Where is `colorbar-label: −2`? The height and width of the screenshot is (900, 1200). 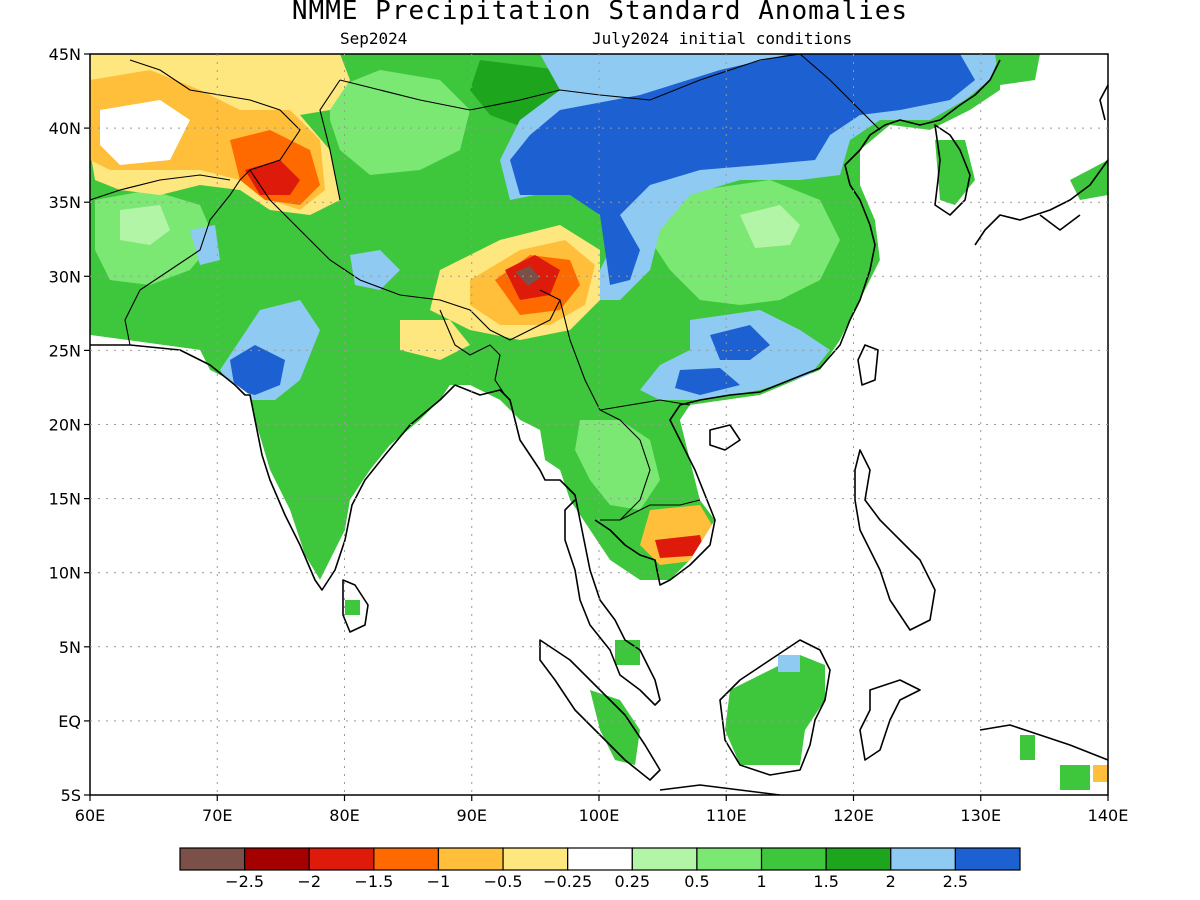
colorbar-label: −2 is located at coordinates (309, 881).